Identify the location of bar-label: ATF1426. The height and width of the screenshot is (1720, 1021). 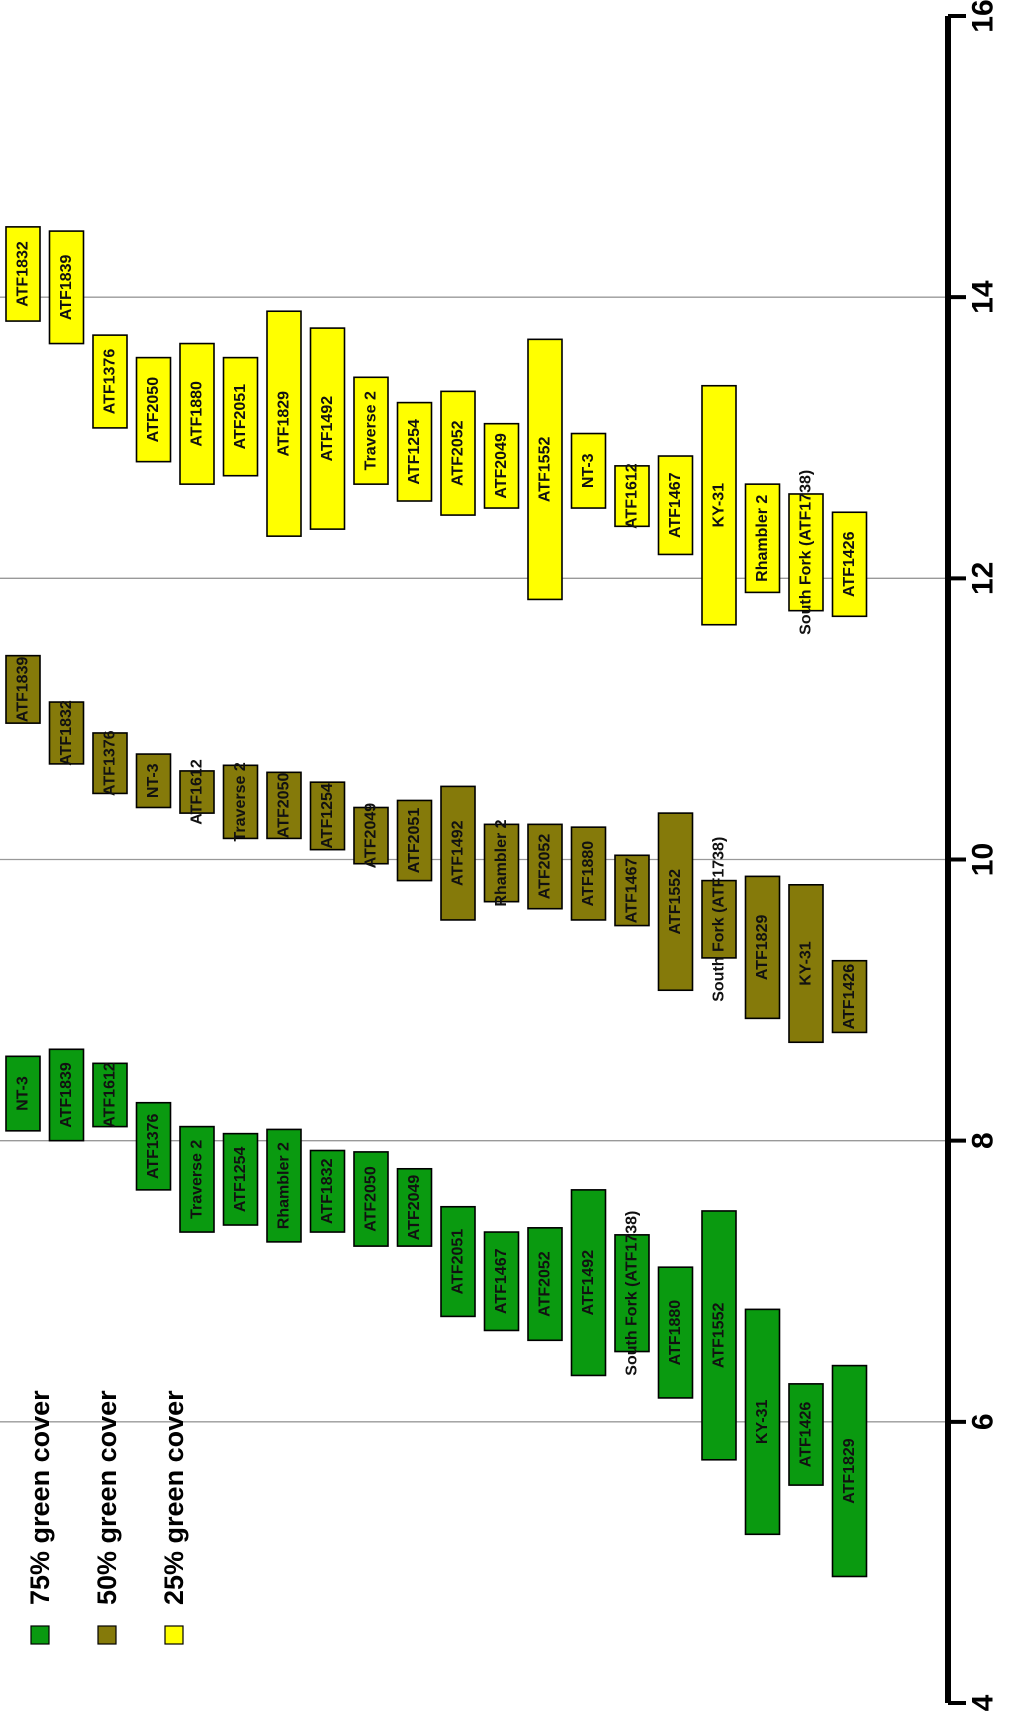
(849, 564).